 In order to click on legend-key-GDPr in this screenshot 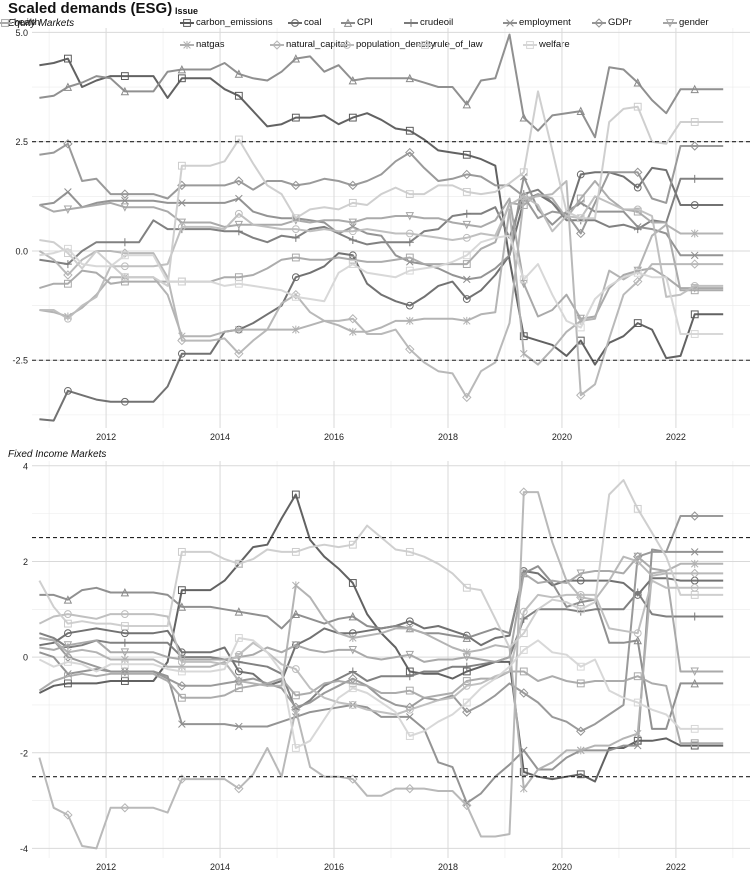, I will do `click(599, 23)`.